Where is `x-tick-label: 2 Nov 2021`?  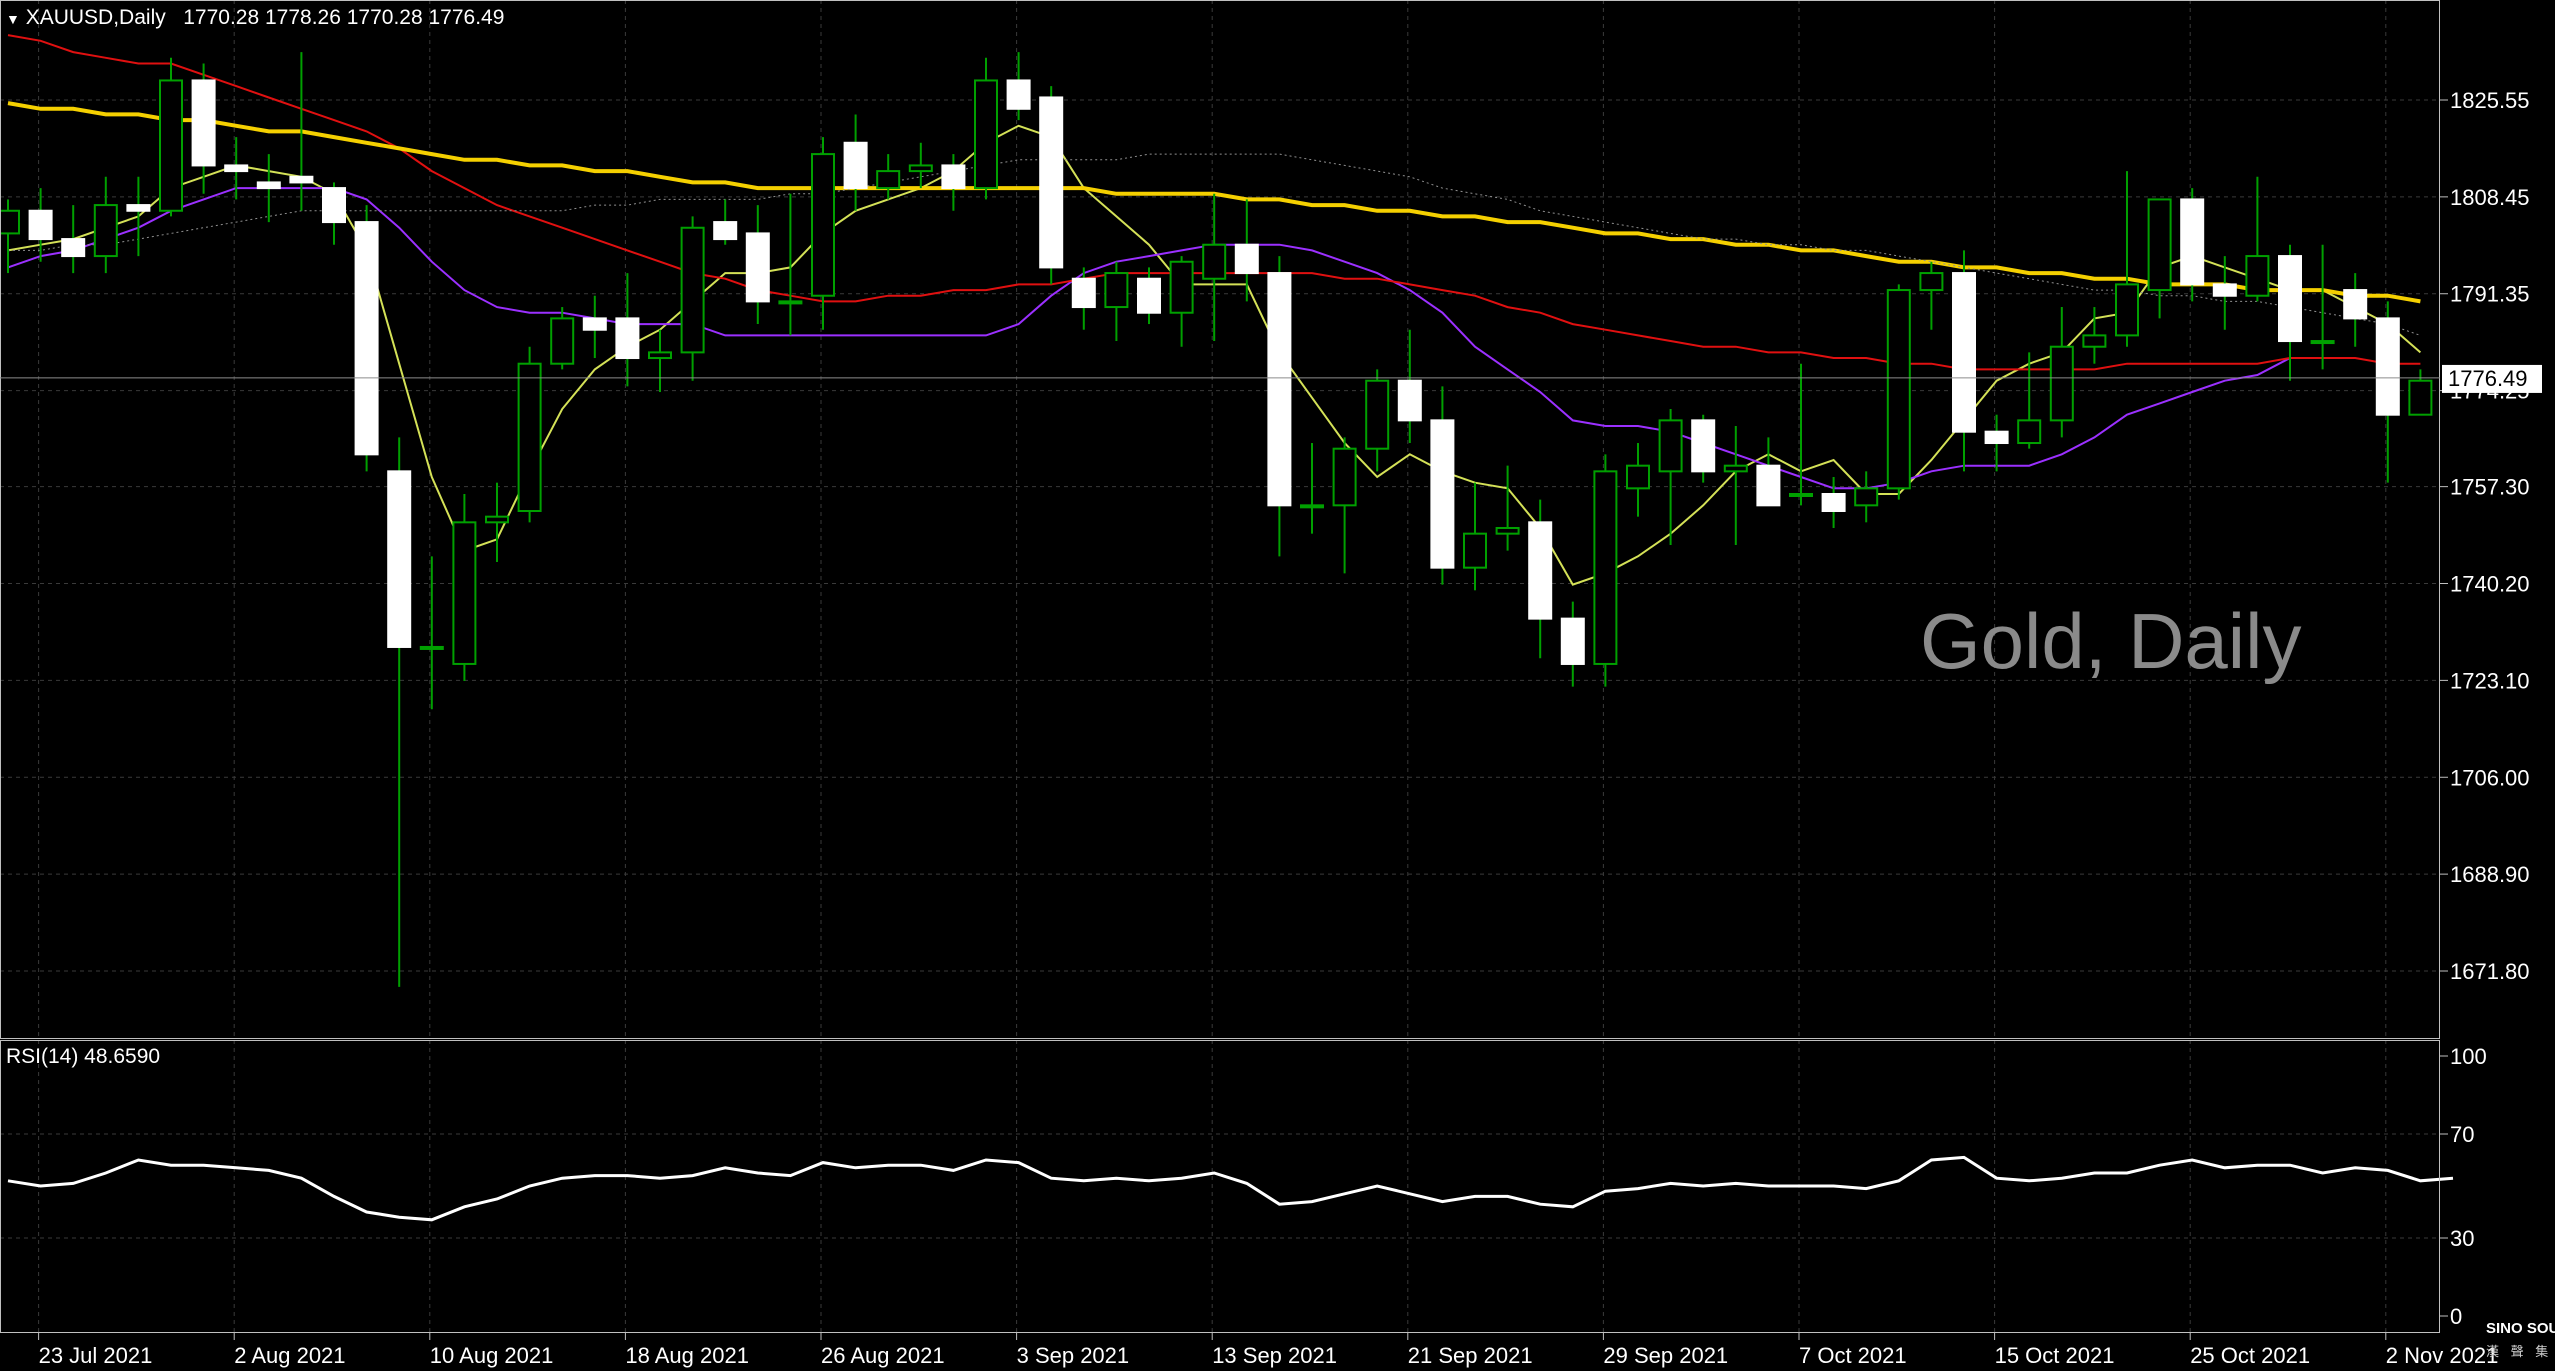
x-tick-label: 2 Nov 2021 is located at coordinates (2442, 1355).